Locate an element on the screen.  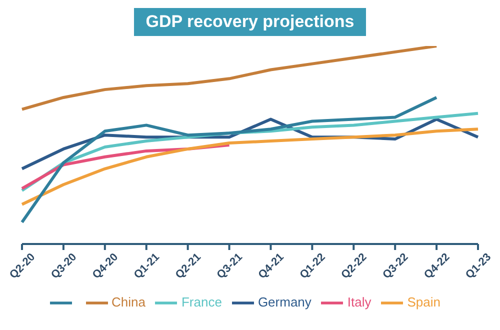
legend-label: Germany is located at coordinates (285, 302).